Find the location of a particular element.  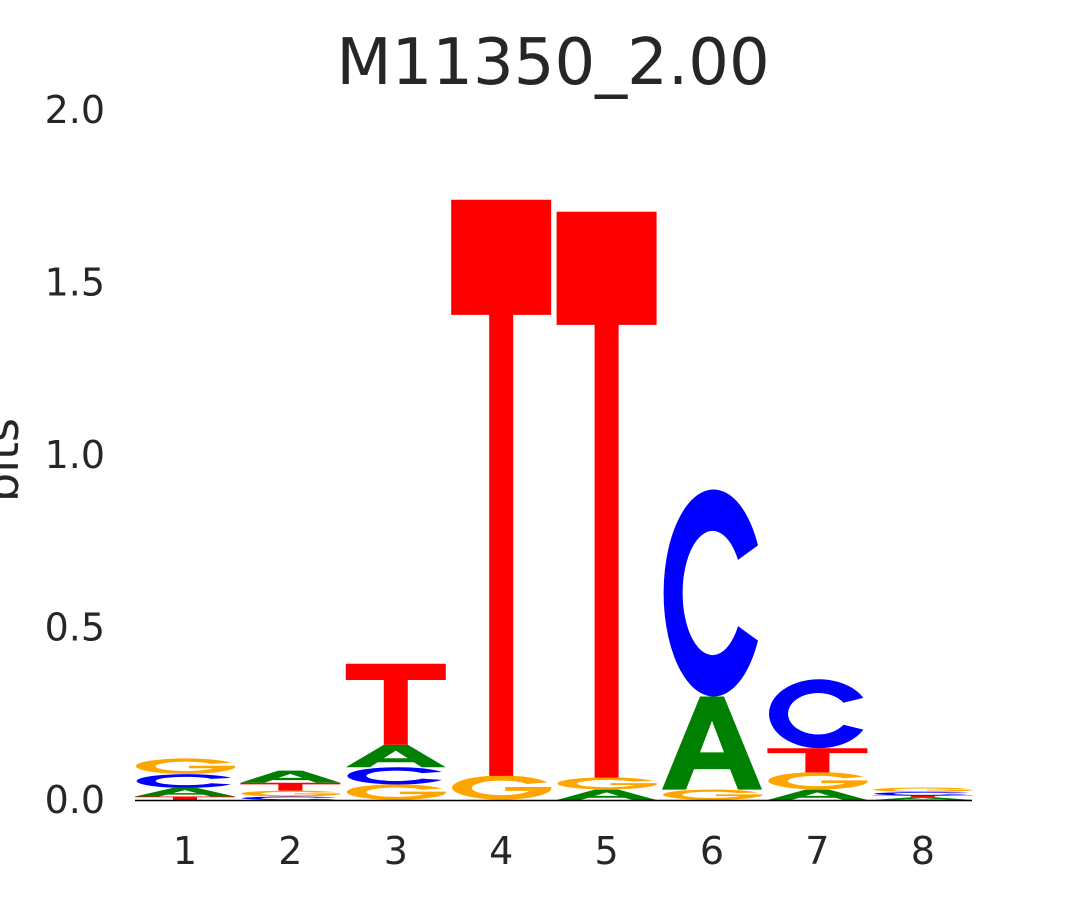

chart-title: M11350_2.00 is located at coordinates (552, 63).